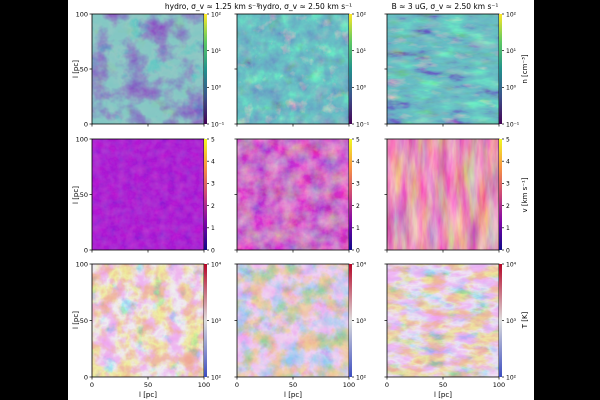  Describe the element at coordinates (350, 194) in the screenshot. I see `colorbar-v-col2` at that location.